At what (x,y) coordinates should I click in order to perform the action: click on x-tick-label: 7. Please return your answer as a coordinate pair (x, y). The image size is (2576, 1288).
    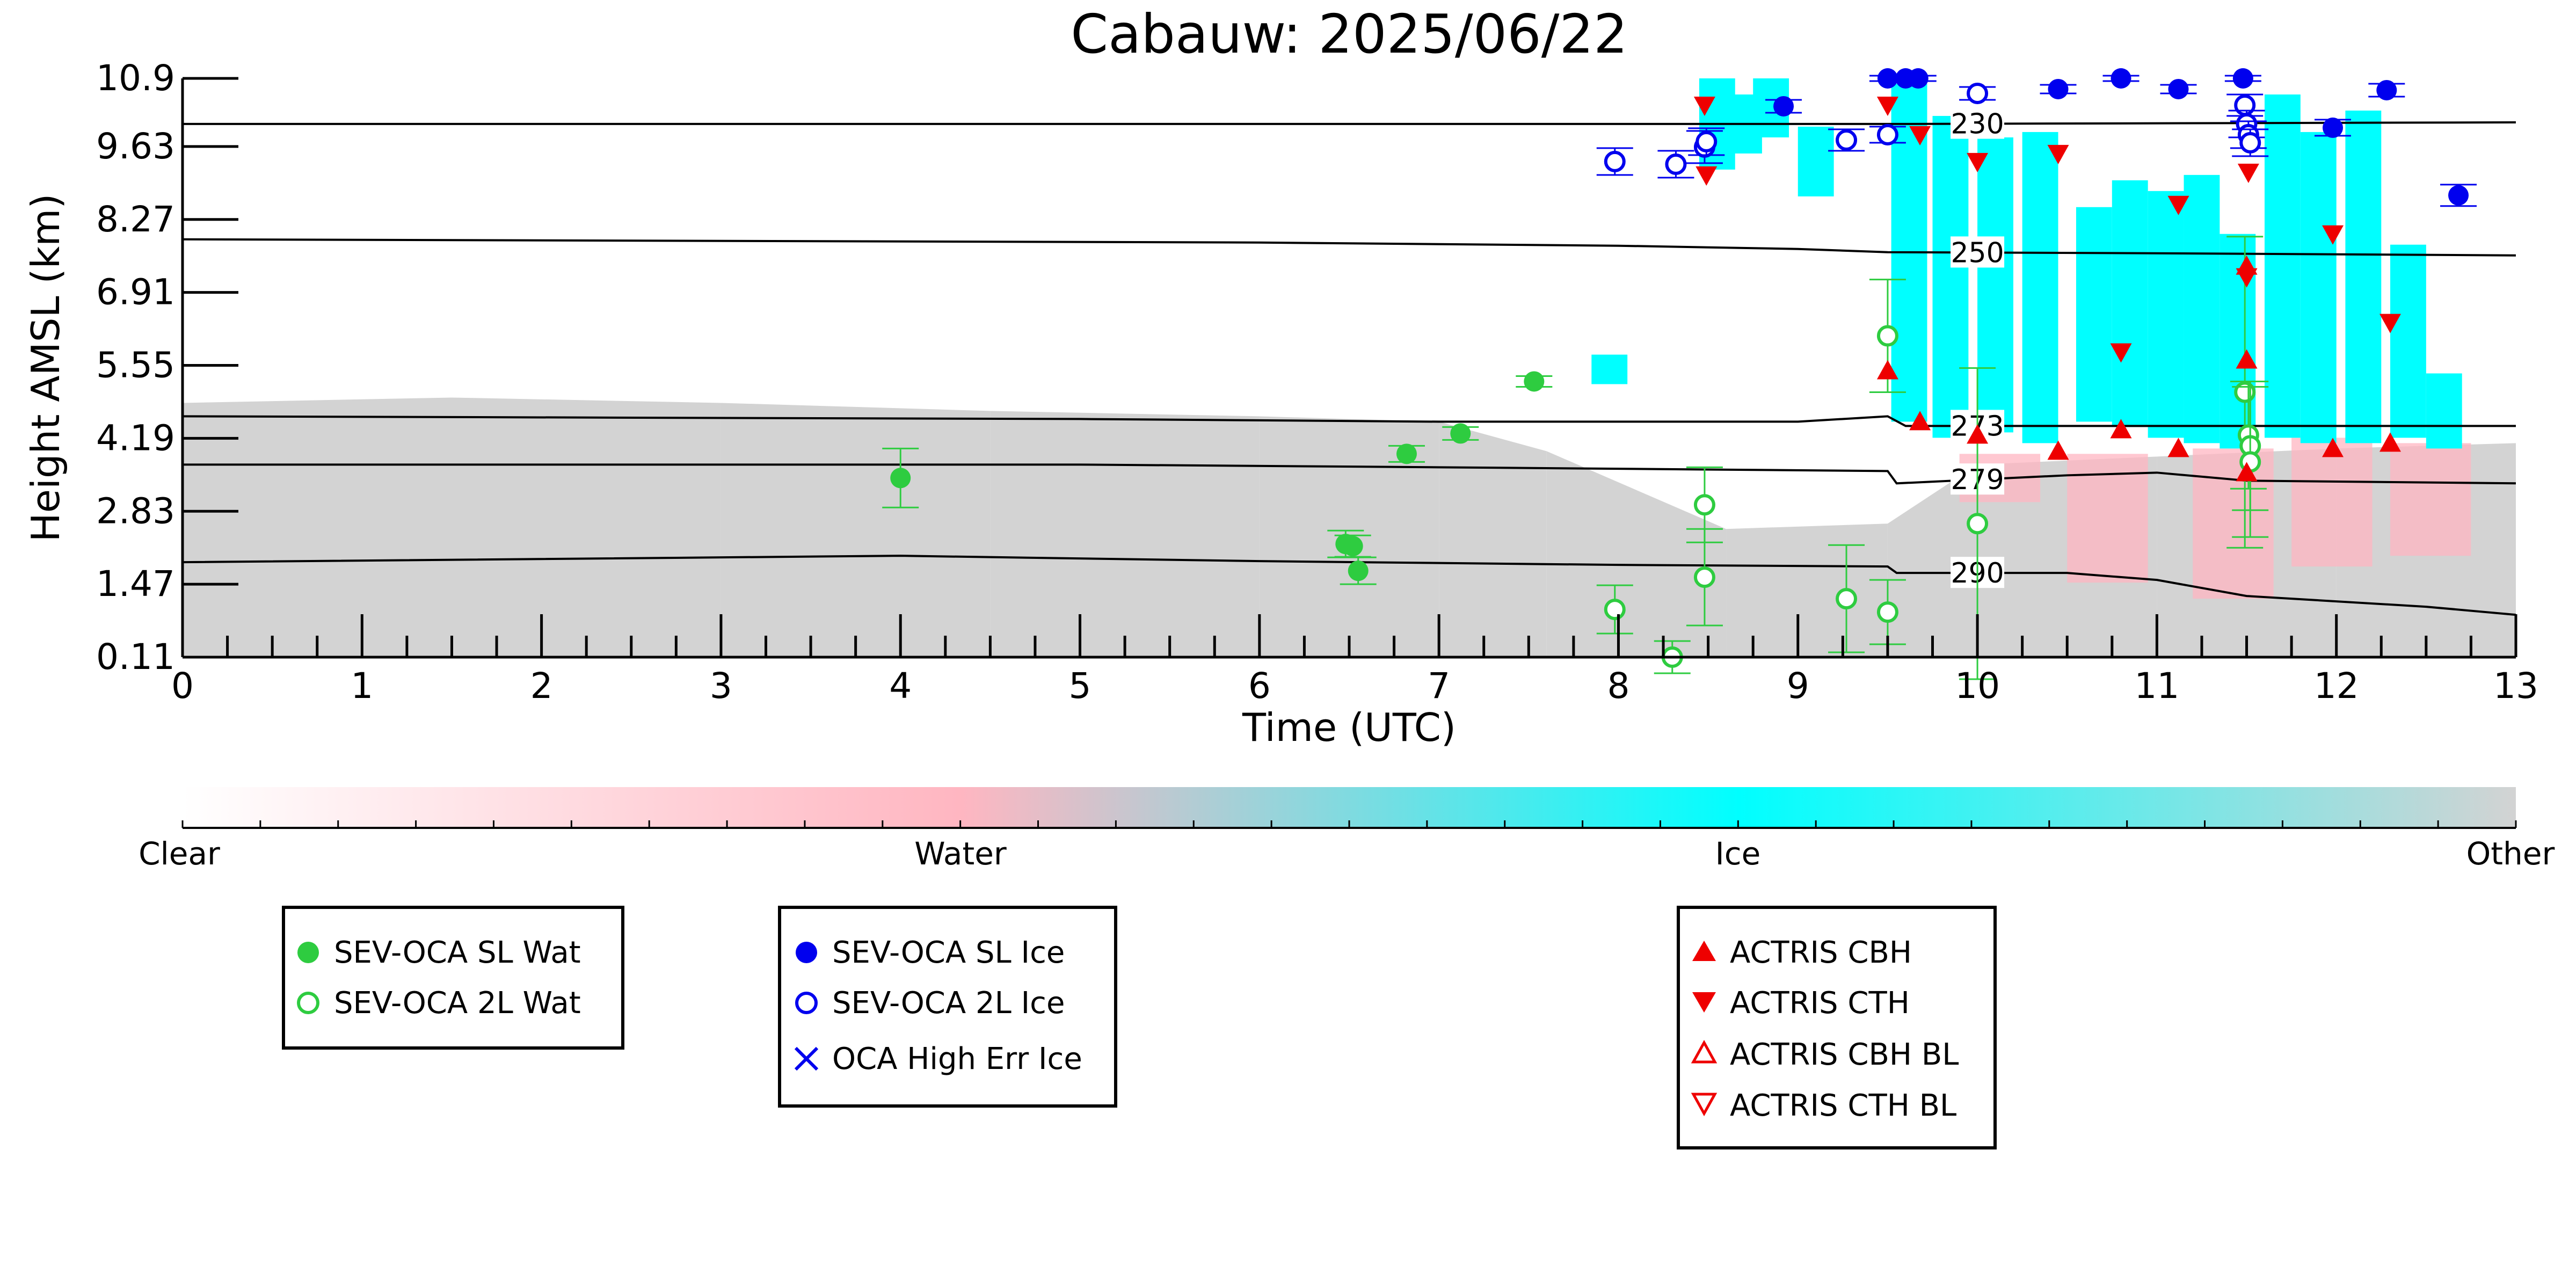
    Looking at the image, I should click on (1439, 686).